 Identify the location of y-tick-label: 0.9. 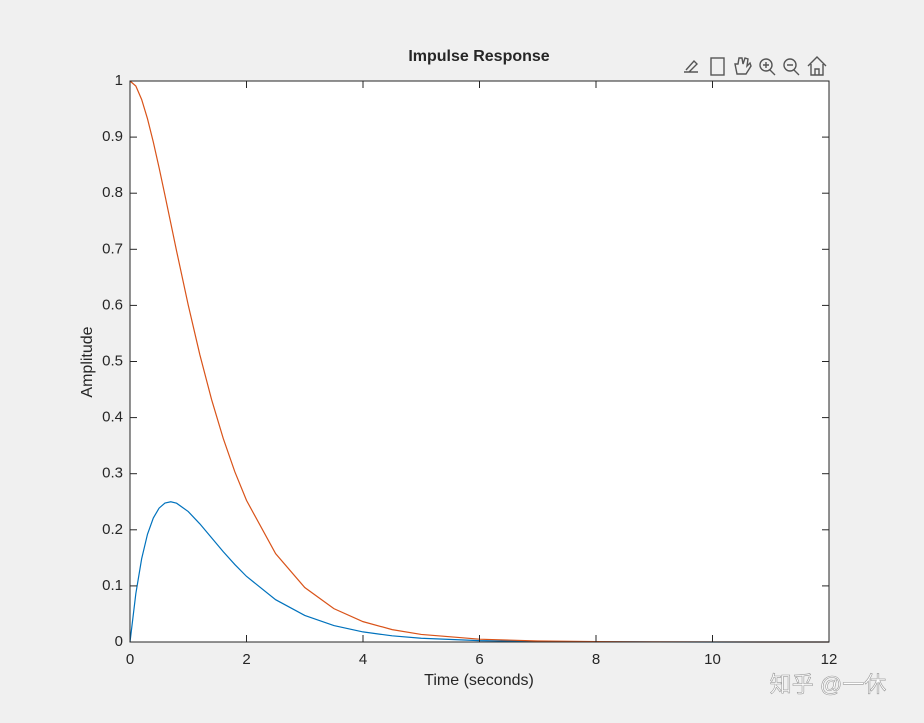
(112, 136).